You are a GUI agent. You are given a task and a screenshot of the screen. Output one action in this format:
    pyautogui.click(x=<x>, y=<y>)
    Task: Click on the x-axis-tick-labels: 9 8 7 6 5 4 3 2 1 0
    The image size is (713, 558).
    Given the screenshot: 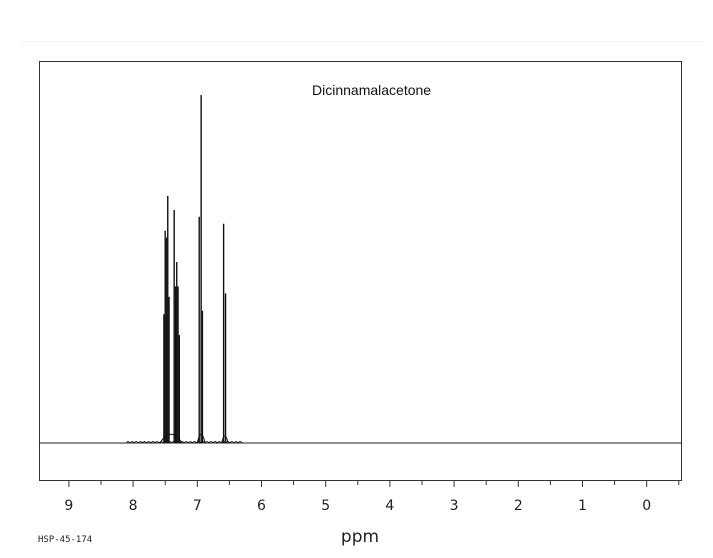 What is the action you would take?
    pyautogui.click(x=357, y=506)
    